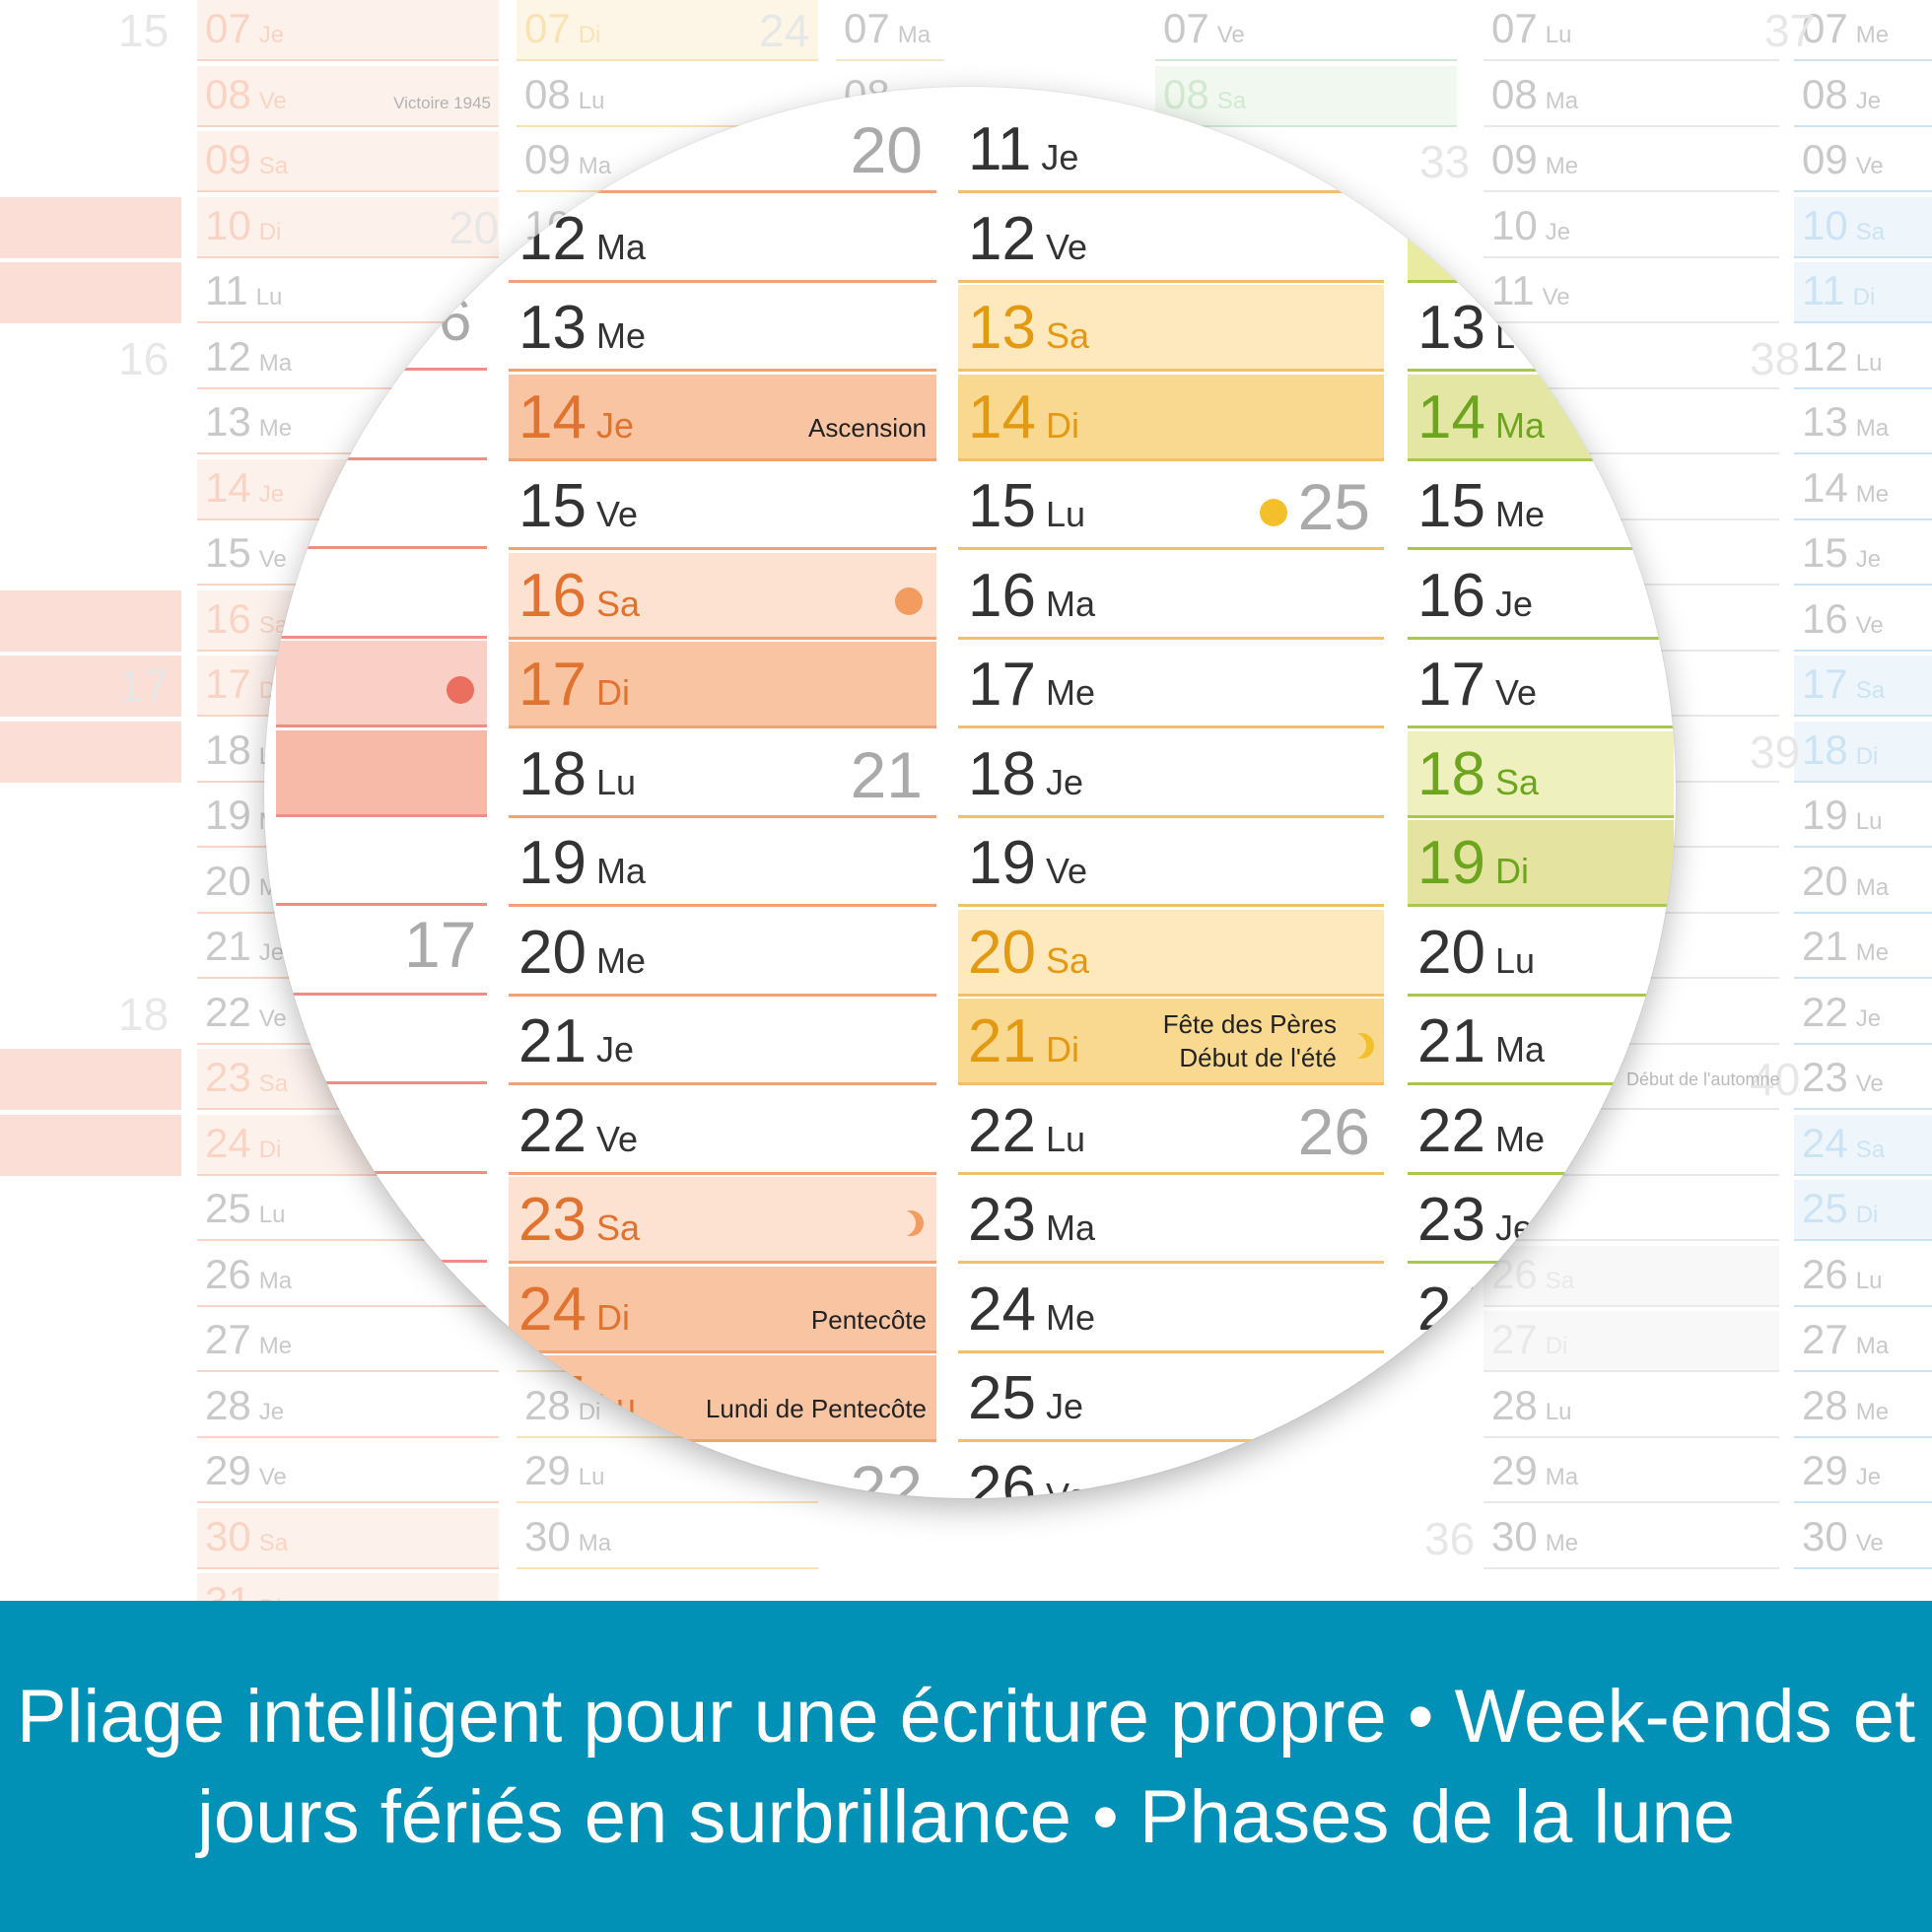 This screenshot has width=1932, height=1932. What do you see at coordinates (1825, 1274) in the screenshot?
I see `bg-day-num: 26` at bounding box center [1825, 1274].